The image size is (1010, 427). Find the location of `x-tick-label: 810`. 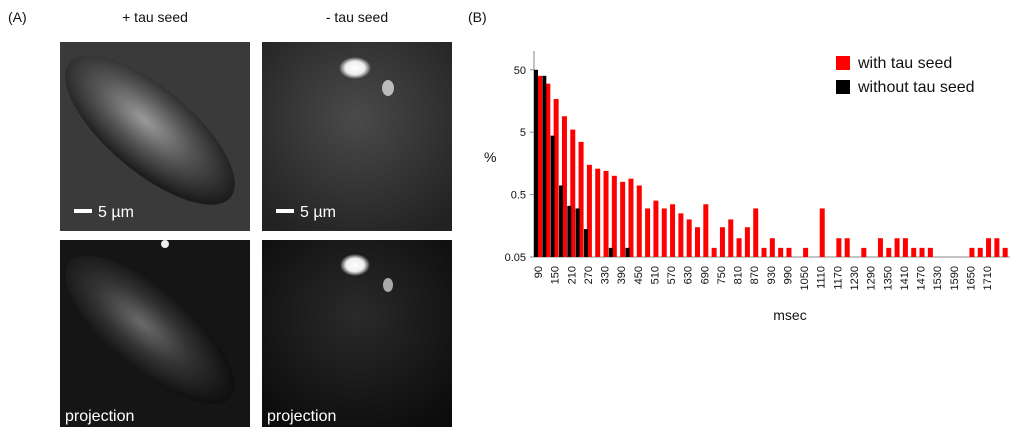

x-tick-label: 810 is located at coordinates (739, 275).